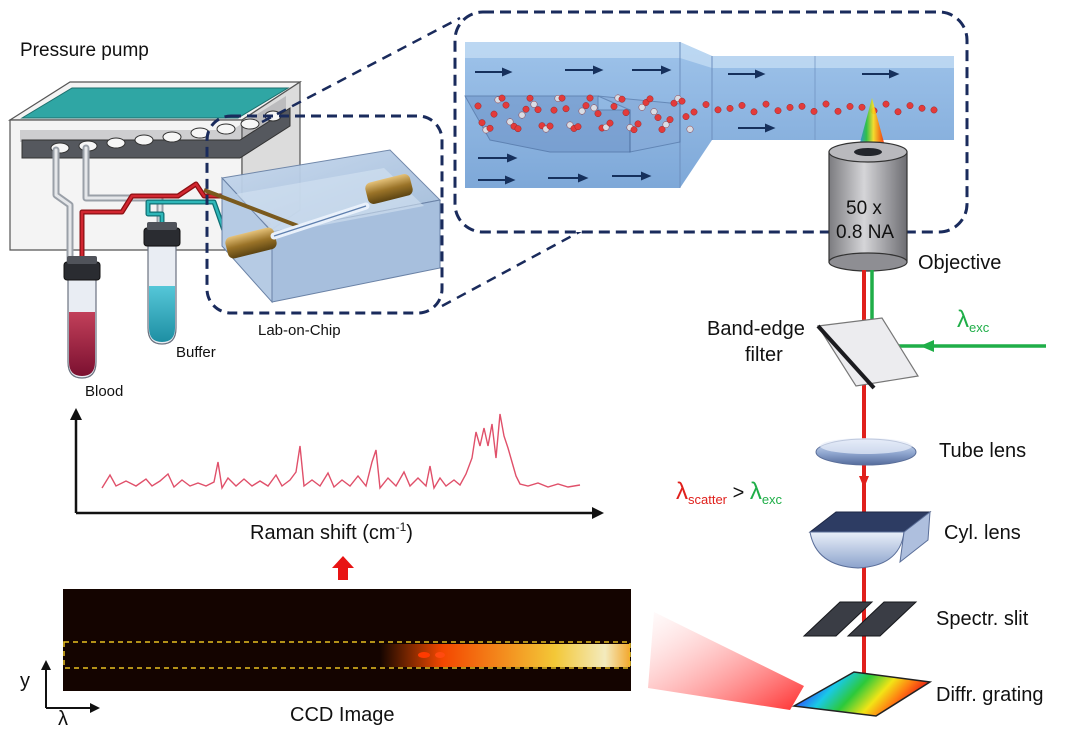 The image size is (1069, 731). I want to click on ccd-image-label: CCD Image, so click(342, 715).